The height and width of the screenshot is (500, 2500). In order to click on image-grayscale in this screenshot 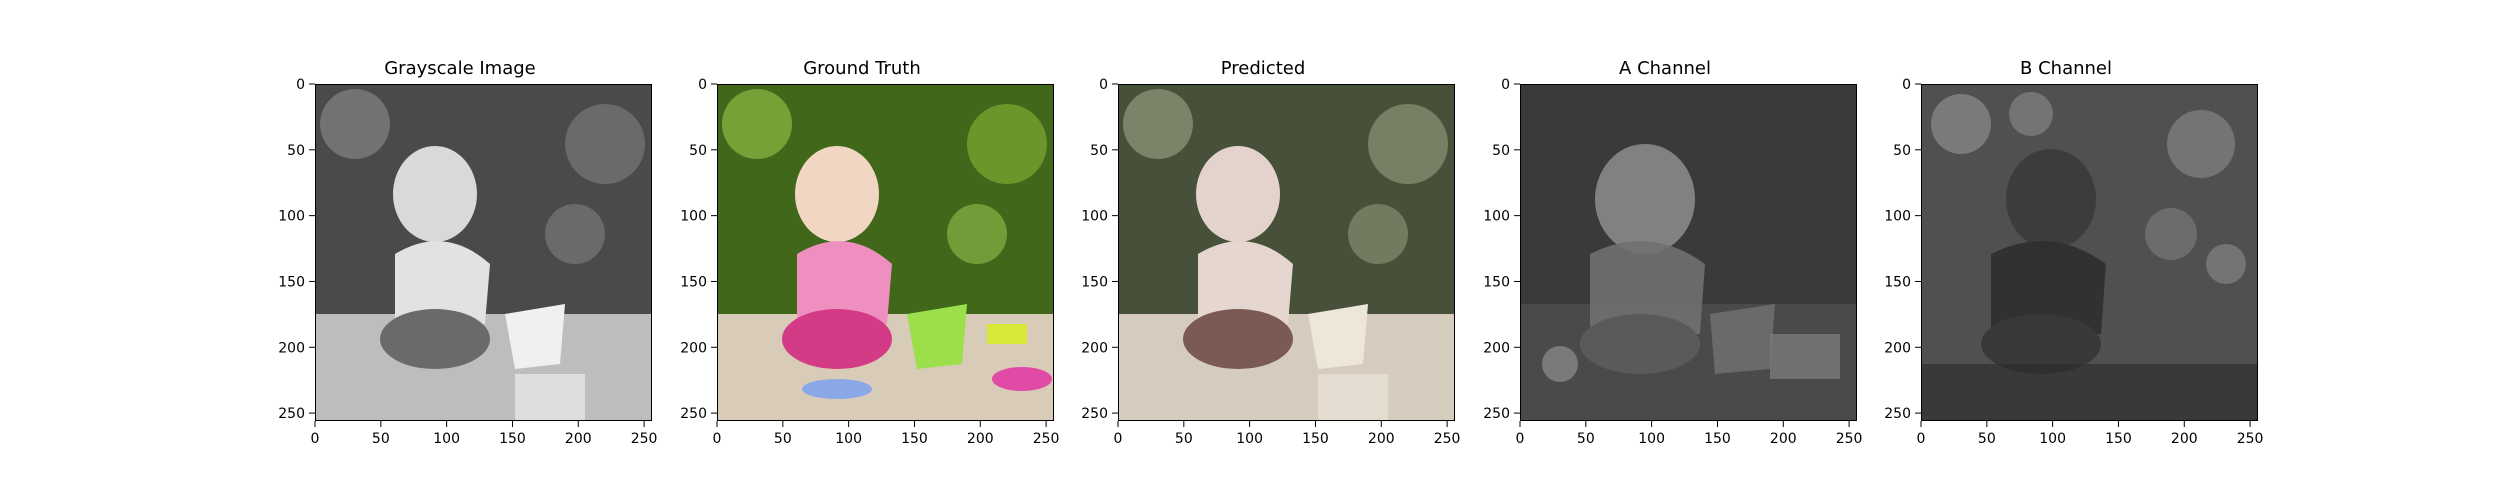, I will do `click(483, 252)`.